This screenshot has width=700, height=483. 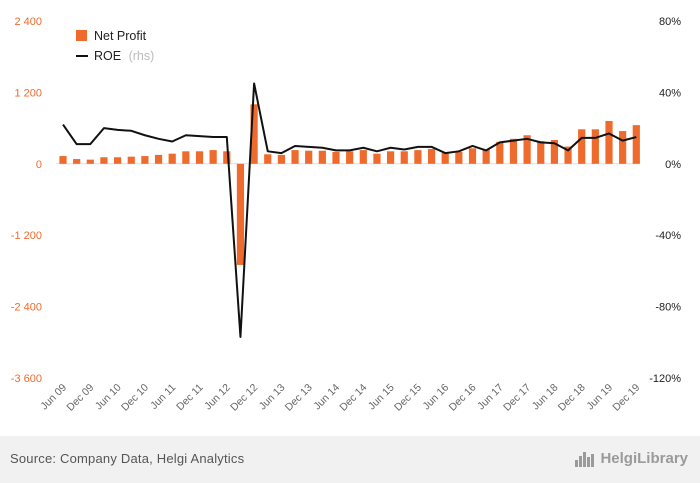 I want to click on left-tick-label: 1 200, so click(x=28, y=93).